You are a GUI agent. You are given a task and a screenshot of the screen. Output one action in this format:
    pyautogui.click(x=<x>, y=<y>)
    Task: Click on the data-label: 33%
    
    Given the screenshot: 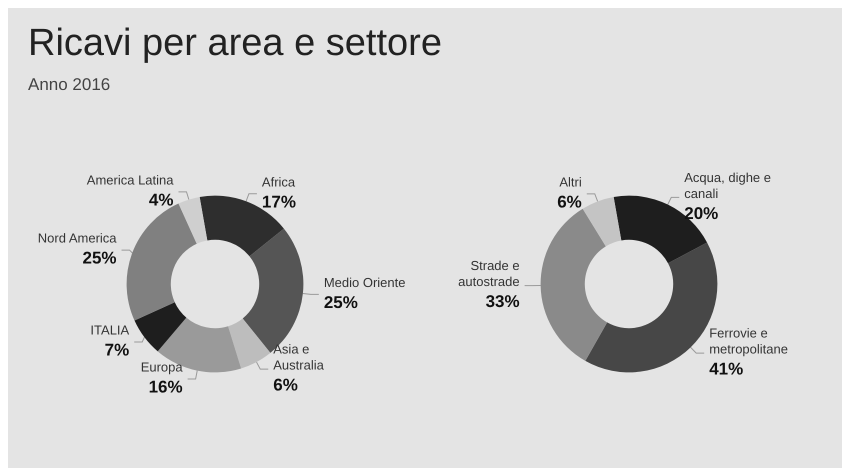 What is the action you would take?
    pyautogui.click(x=503, y=302)
    